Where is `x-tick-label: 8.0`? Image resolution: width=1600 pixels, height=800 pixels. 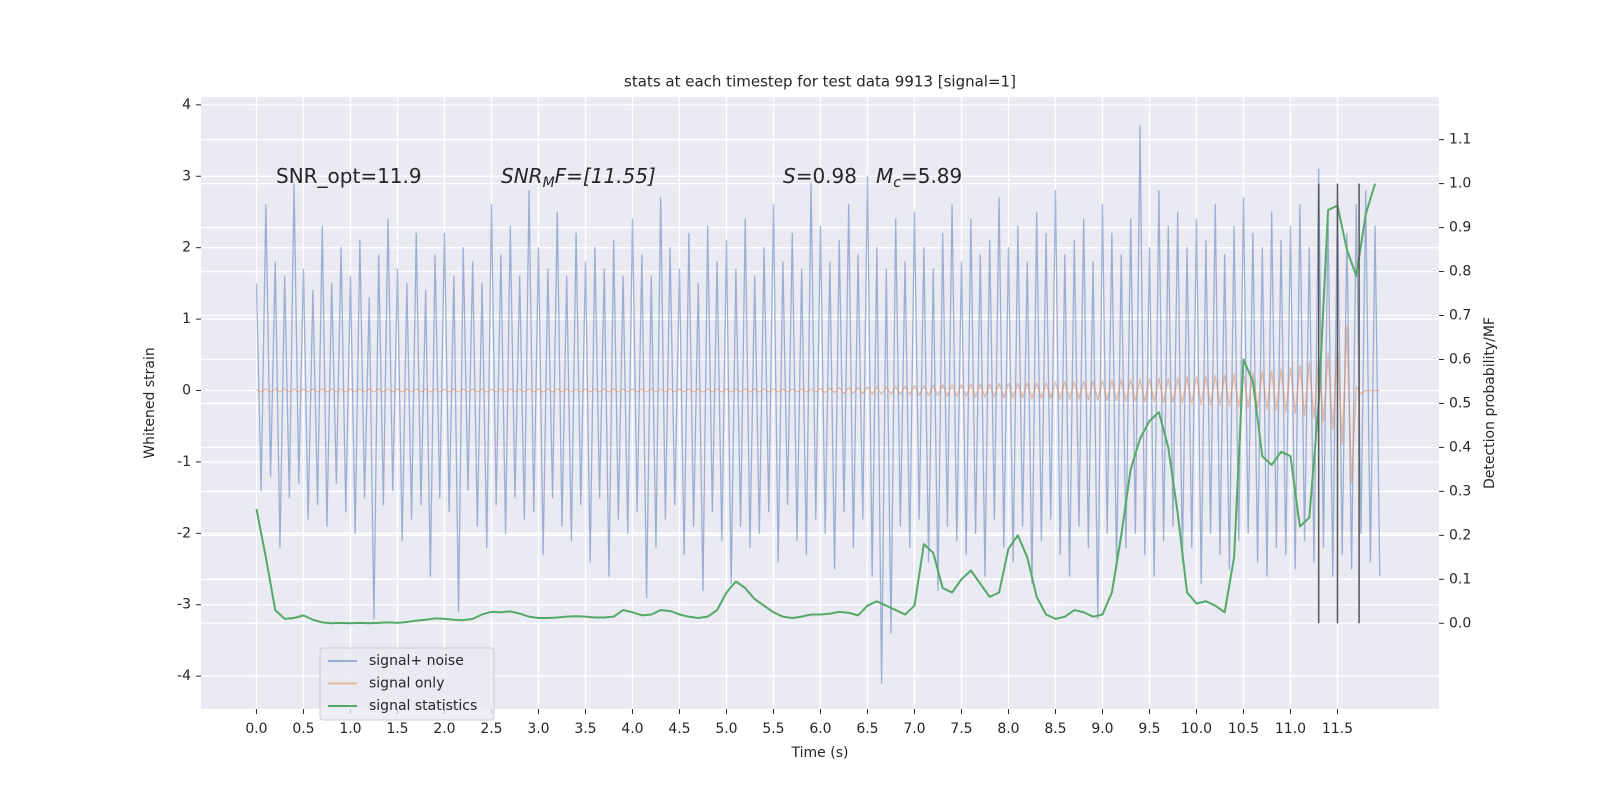
x-tick-label: 8.0 is located at coordinates (1008, 729).